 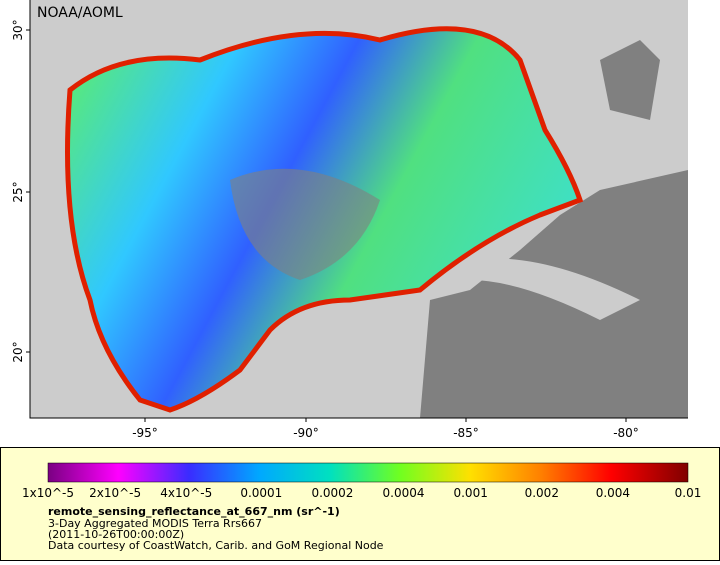 What do you see at coordinates (332, 493) in the screenshot?
I see `colorbar-label: 0.0002` at bounding box center [332, 493].